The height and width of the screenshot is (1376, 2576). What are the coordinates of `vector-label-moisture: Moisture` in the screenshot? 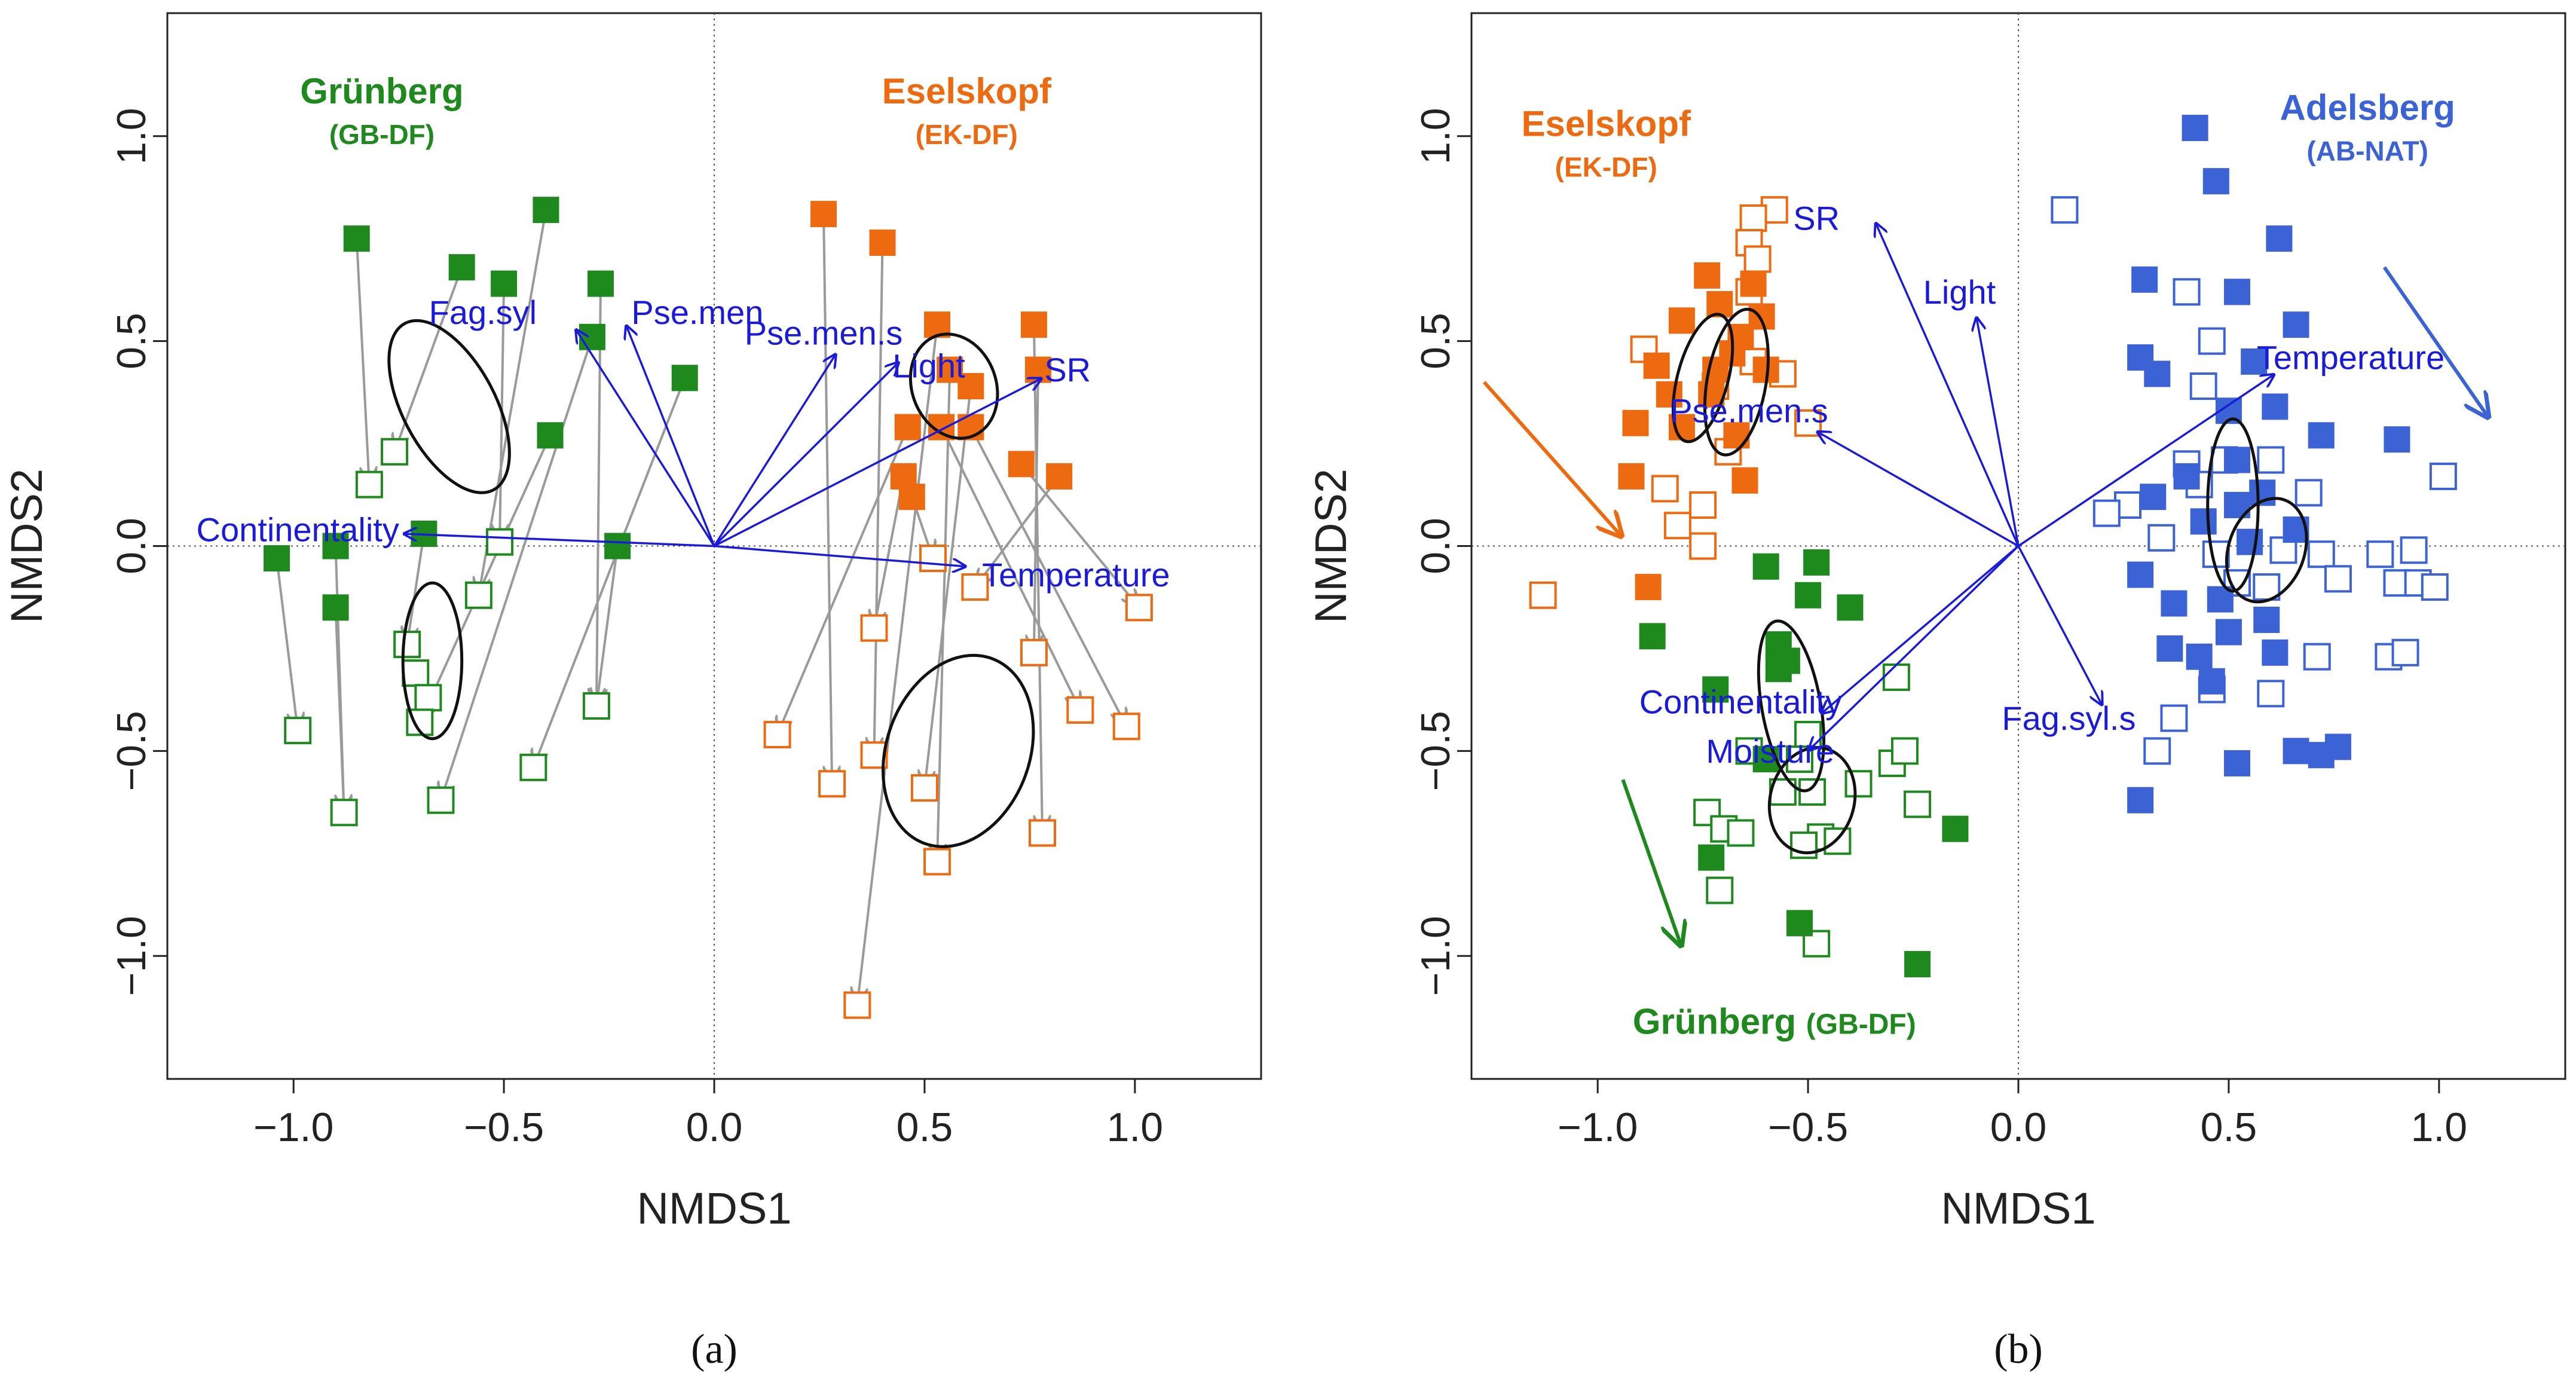 It's located at (1770, 751).